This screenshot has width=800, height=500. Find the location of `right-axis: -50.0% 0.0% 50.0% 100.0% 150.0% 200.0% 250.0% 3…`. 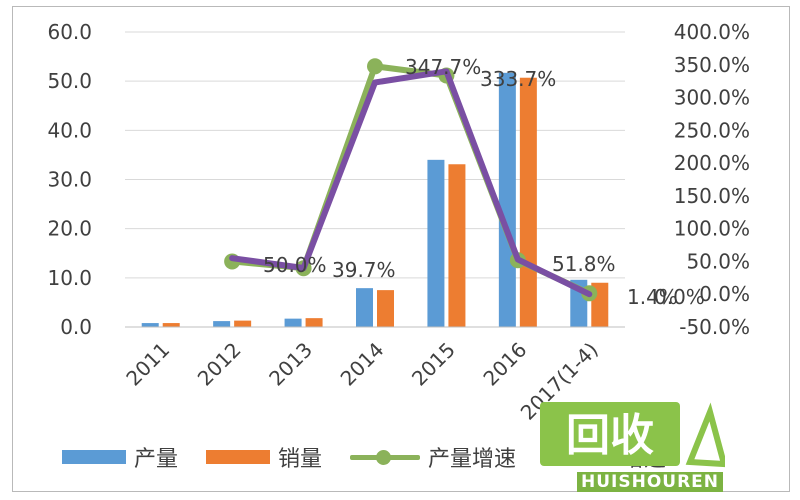

right-axis: -50.0% 0.0% 50.0% 100.0% 150.0% 200.0% 250.0% 3… is located at coordinates (712, 179).